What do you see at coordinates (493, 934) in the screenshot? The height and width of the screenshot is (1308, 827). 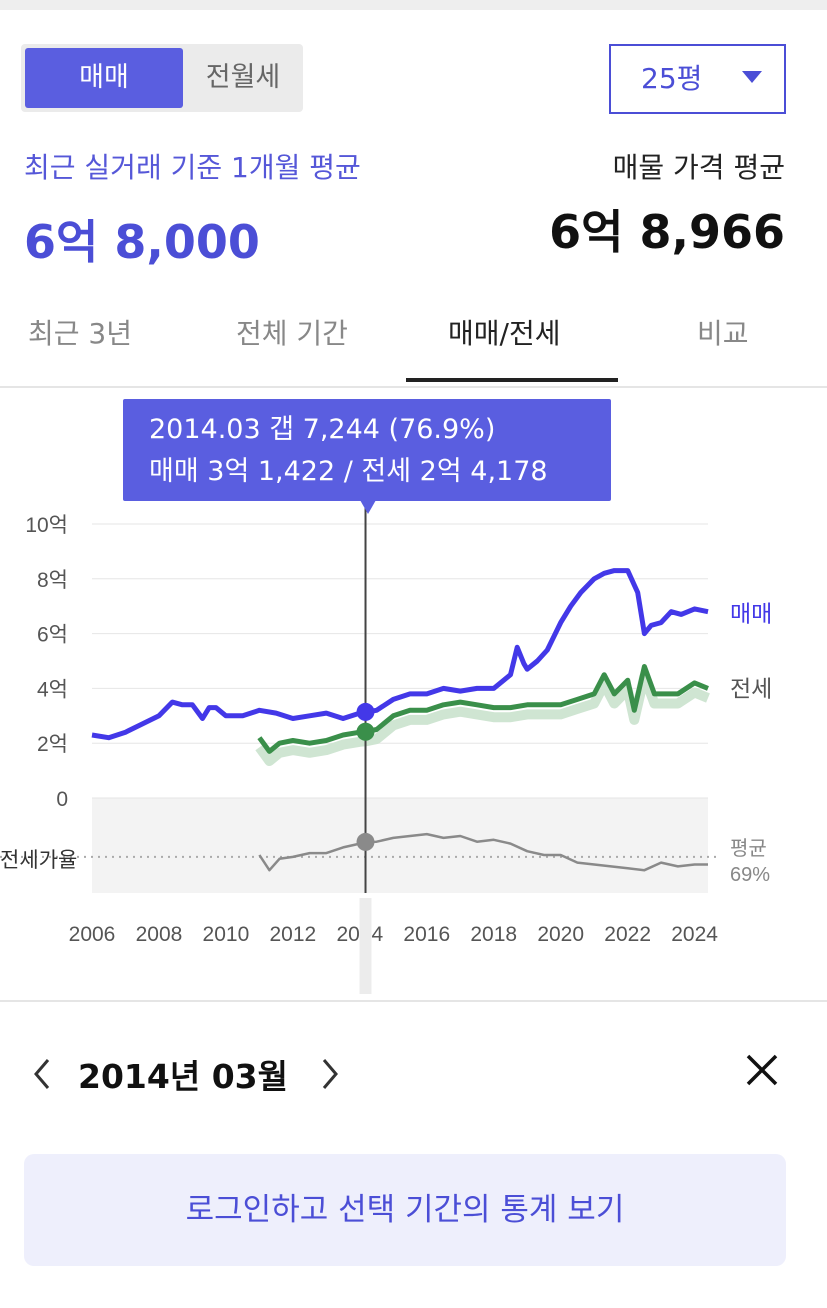 I see `x-tick-label: 2018` at bounding box center [493, 934].